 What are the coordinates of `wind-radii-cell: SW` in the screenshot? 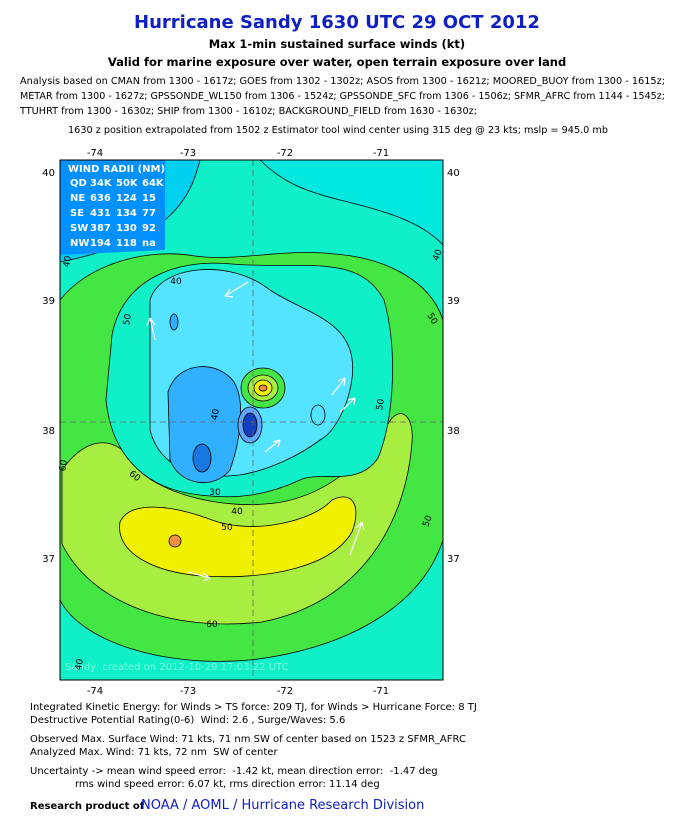 It's located at (79, 228).